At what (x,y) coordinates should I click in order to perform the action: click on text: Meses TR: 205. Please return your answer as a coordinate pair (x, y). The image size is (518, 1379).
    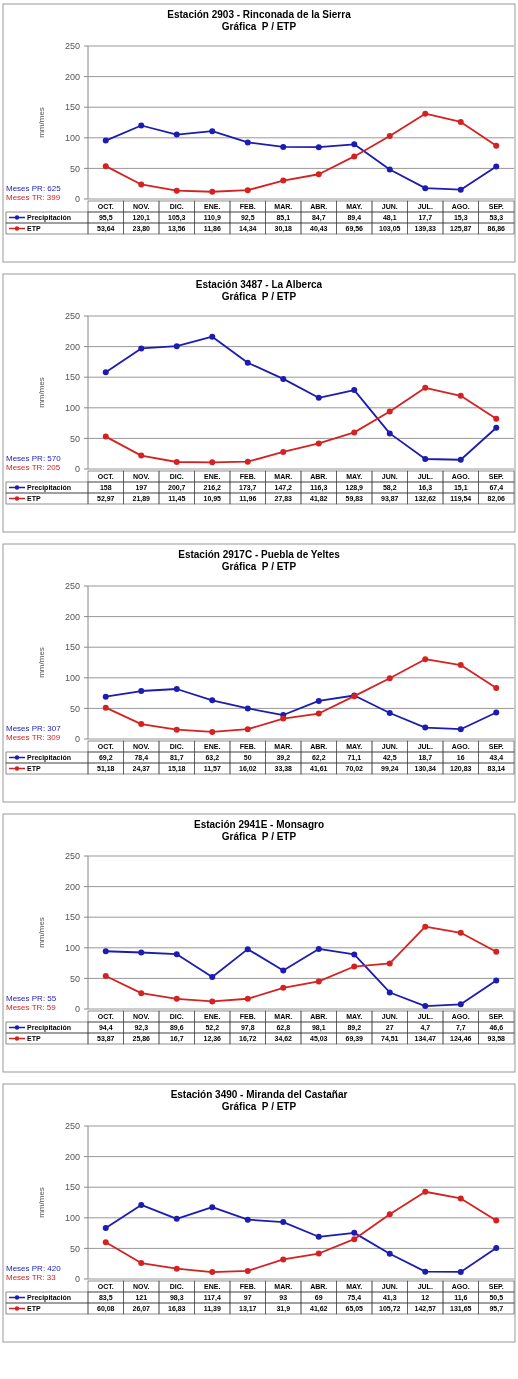
    Looking at the image, I should click on (33, 467).